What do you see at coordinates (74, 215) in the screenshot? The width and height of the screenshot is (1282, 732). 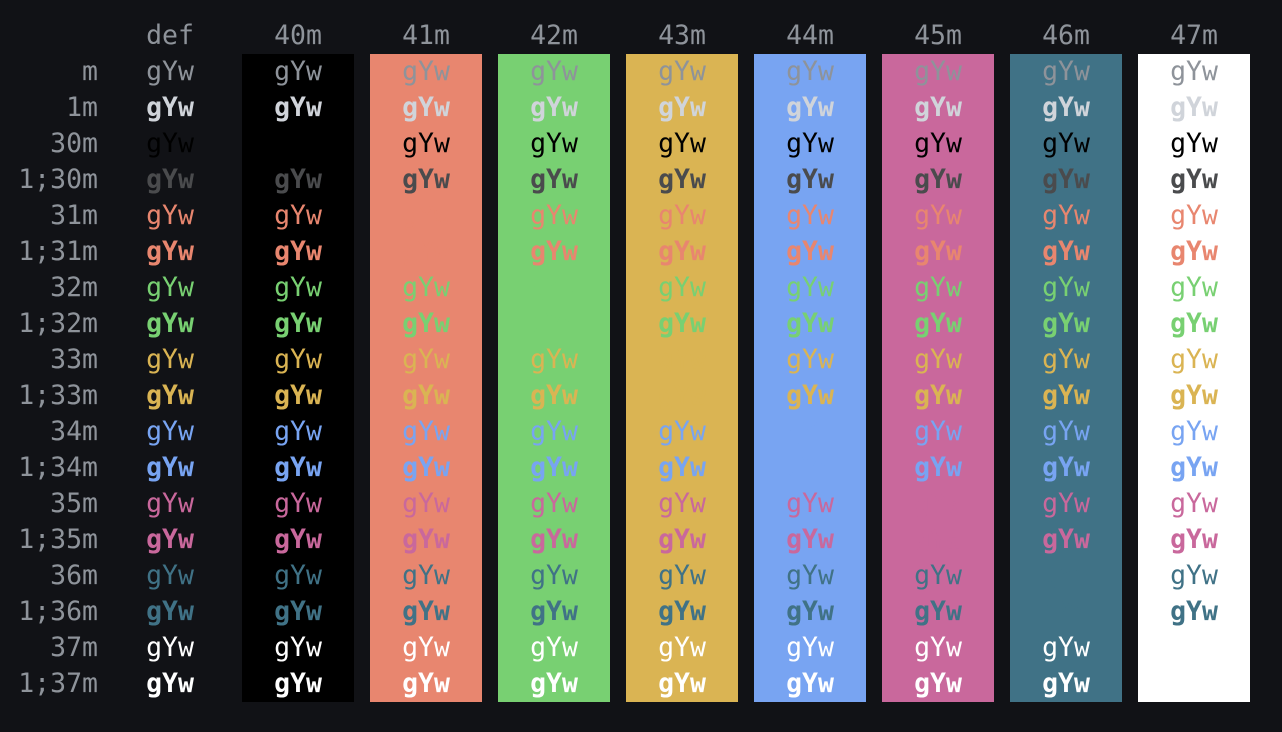 I see `row-label: 31m` at bounding box center [74, 215].